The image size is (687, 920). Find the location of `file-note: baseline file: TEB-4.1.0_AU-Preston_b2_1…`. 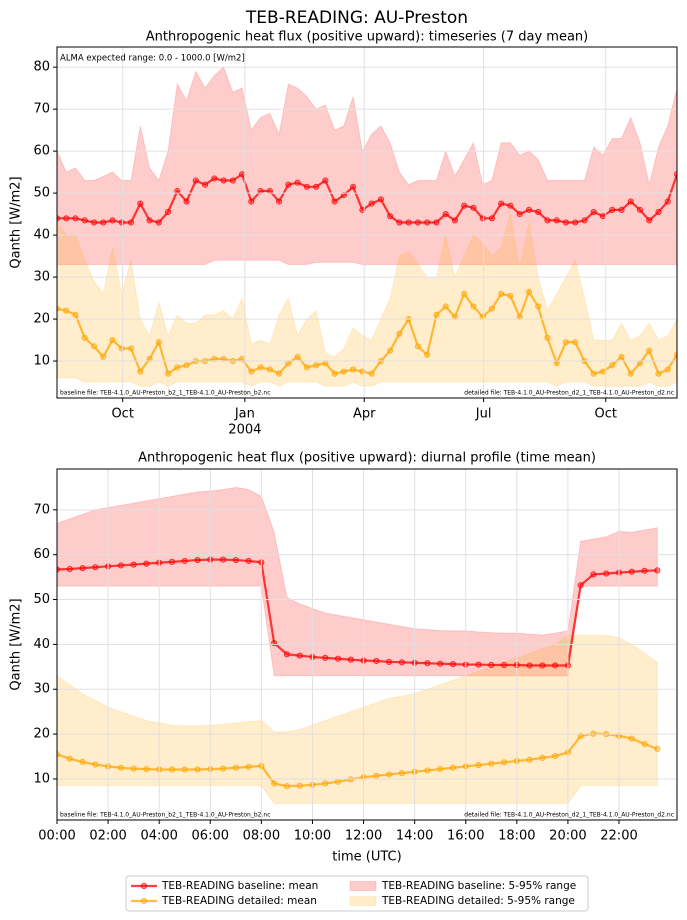

file-note: baseline file: TEB-4.1.0_AU-Preston_b2_1… is located at coordinates (165, 815).